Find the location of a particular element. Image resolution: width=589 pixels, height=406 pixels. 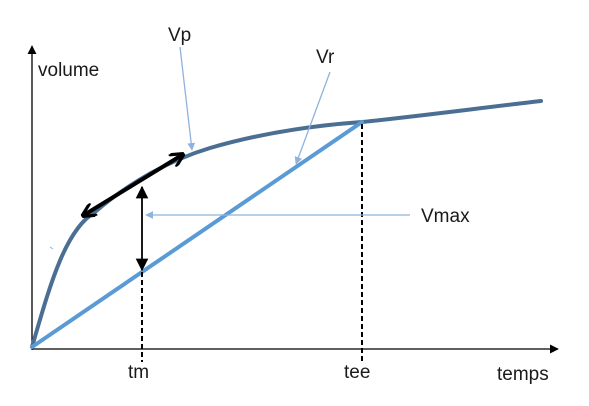

vmax-label: Vmax is located at coordinates (445, 216).